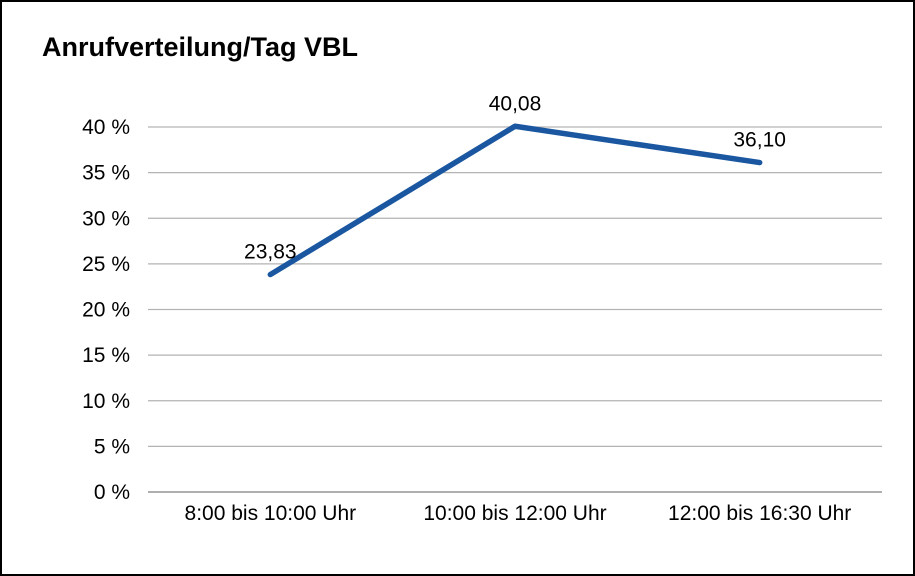 This screenshot has width=915, height=576. Describe the element at coordinates (106, 173) in the screenshot. I see `y-axis-tick-label: 35 %` at that location.